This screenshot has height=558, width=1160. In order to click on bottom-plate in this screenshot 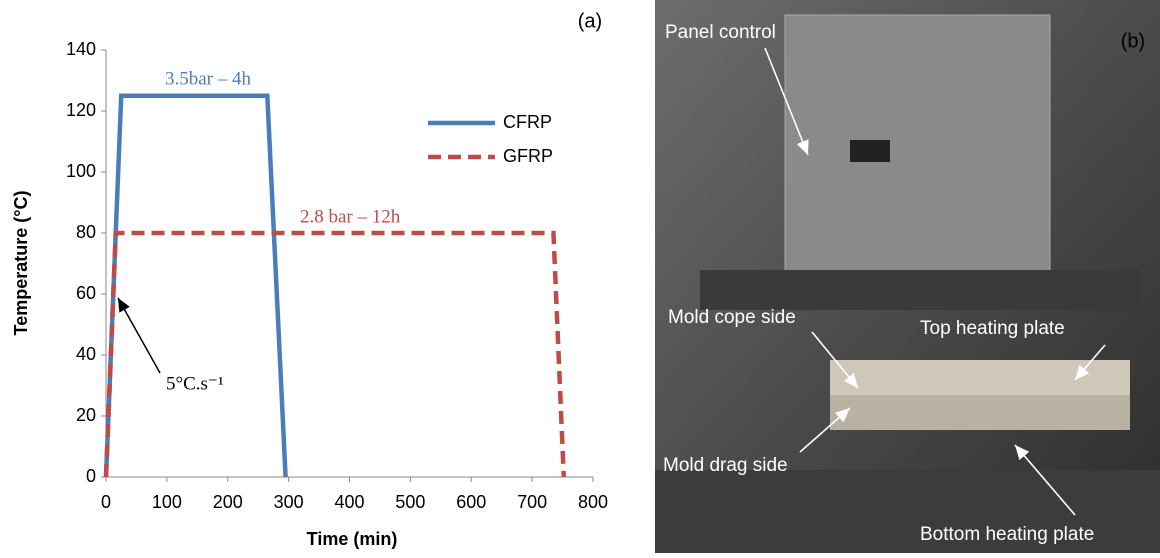, I will do `click(980, 412)`.